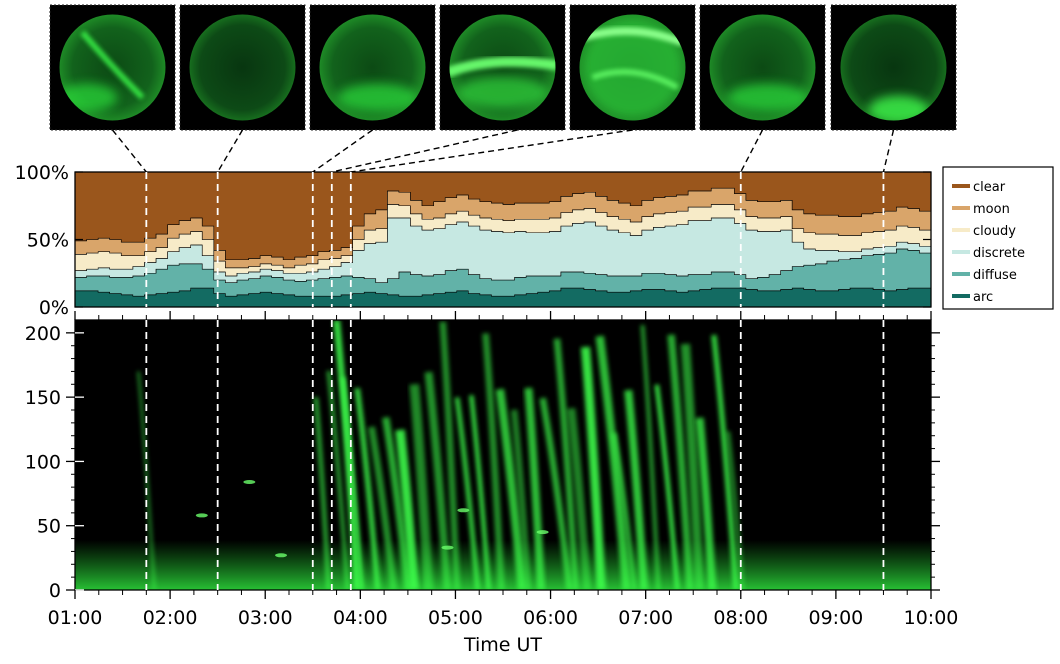 The width and height of the screenshot is (1060, 664). What do you see at coordinates (983, 297) in the screenshot?
I see `legend-label-arc: arc` at bounding box center [983, 297].